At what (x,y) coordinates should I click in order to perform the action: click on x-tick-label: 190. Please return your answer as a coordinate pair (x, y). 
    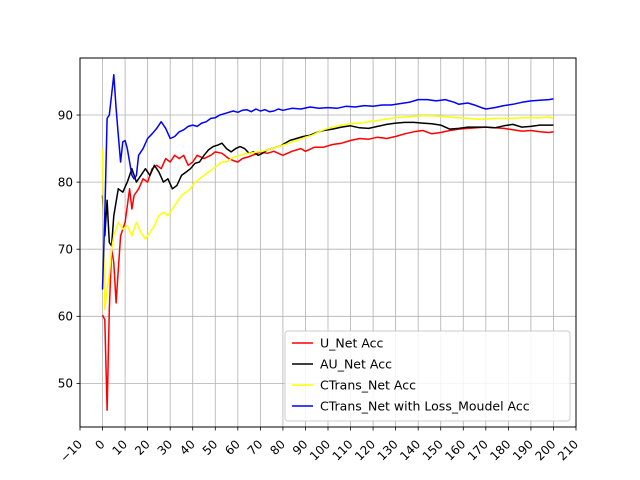
    Looking at the image, I should click on (523, 450).